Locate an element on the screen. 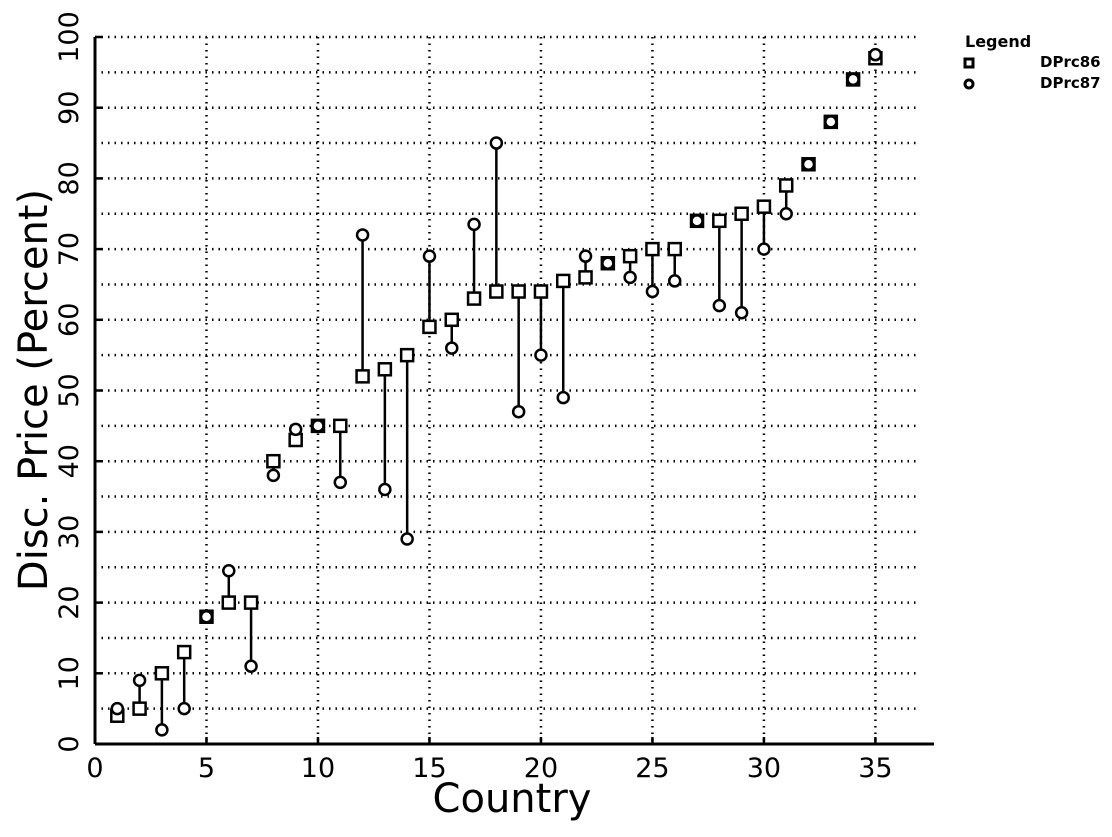  x-tick-label: 5 is located at coordinates (206, 768).